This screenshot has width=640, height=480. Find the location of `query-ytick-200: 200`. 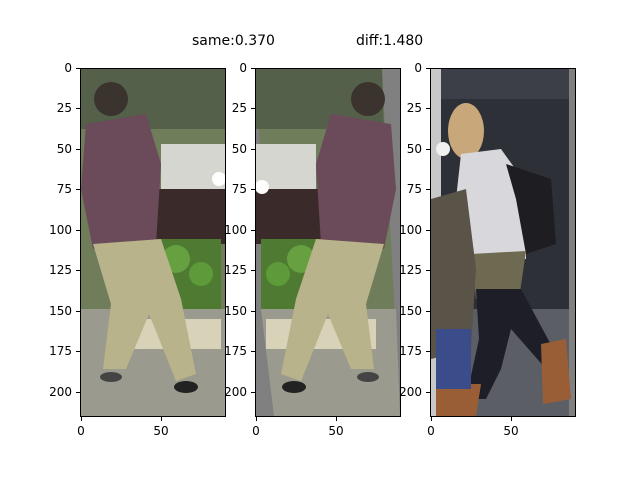

query-ytick-200: 200 is located at coordinates (60, 392).